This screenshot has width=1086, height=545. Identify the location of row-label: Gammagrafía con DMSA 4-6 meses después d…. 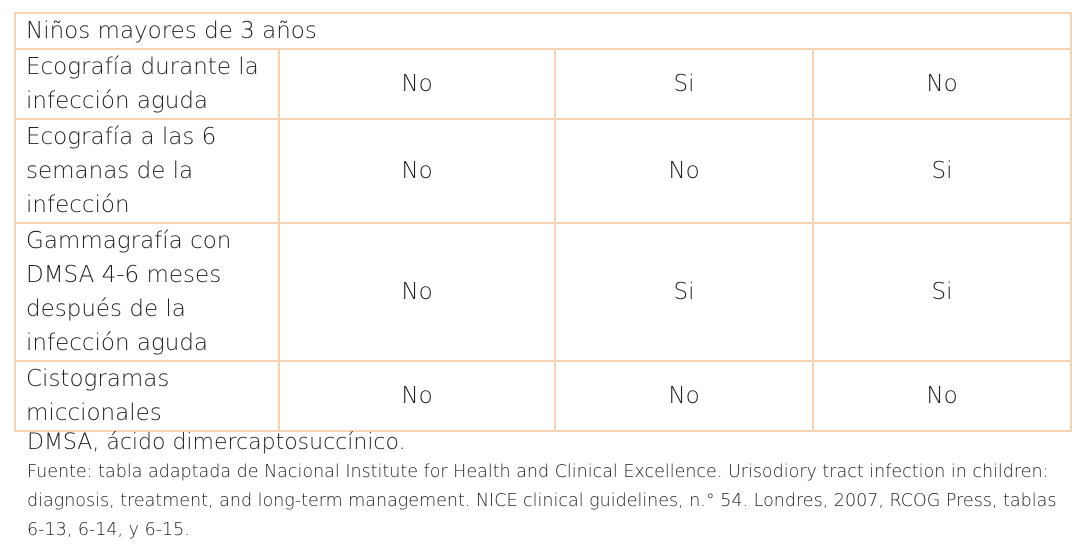
(147, 292).